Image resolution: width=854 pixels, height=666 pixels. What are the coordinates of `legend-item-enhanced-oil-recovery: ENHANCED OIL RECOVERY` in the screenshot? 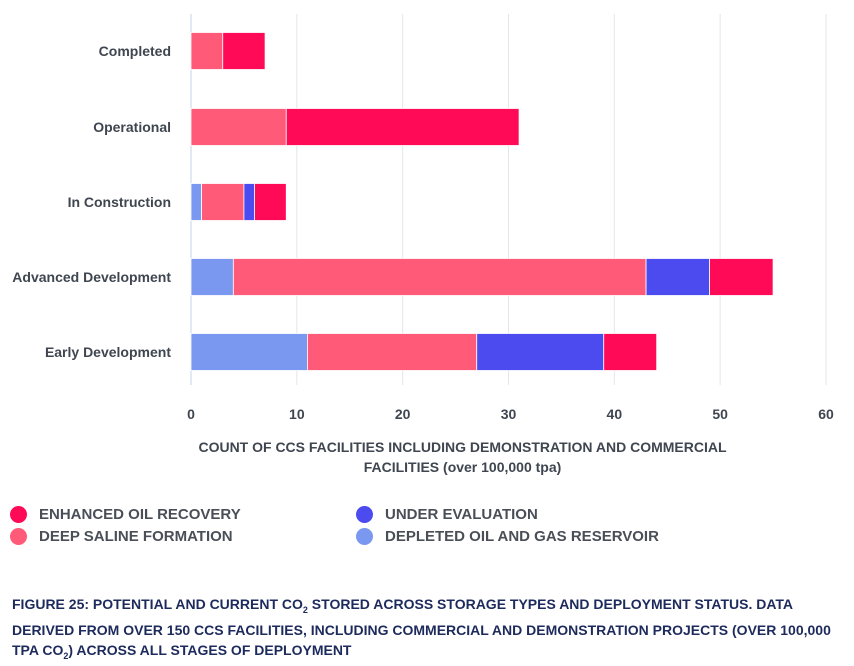 It's located at (125, 514).